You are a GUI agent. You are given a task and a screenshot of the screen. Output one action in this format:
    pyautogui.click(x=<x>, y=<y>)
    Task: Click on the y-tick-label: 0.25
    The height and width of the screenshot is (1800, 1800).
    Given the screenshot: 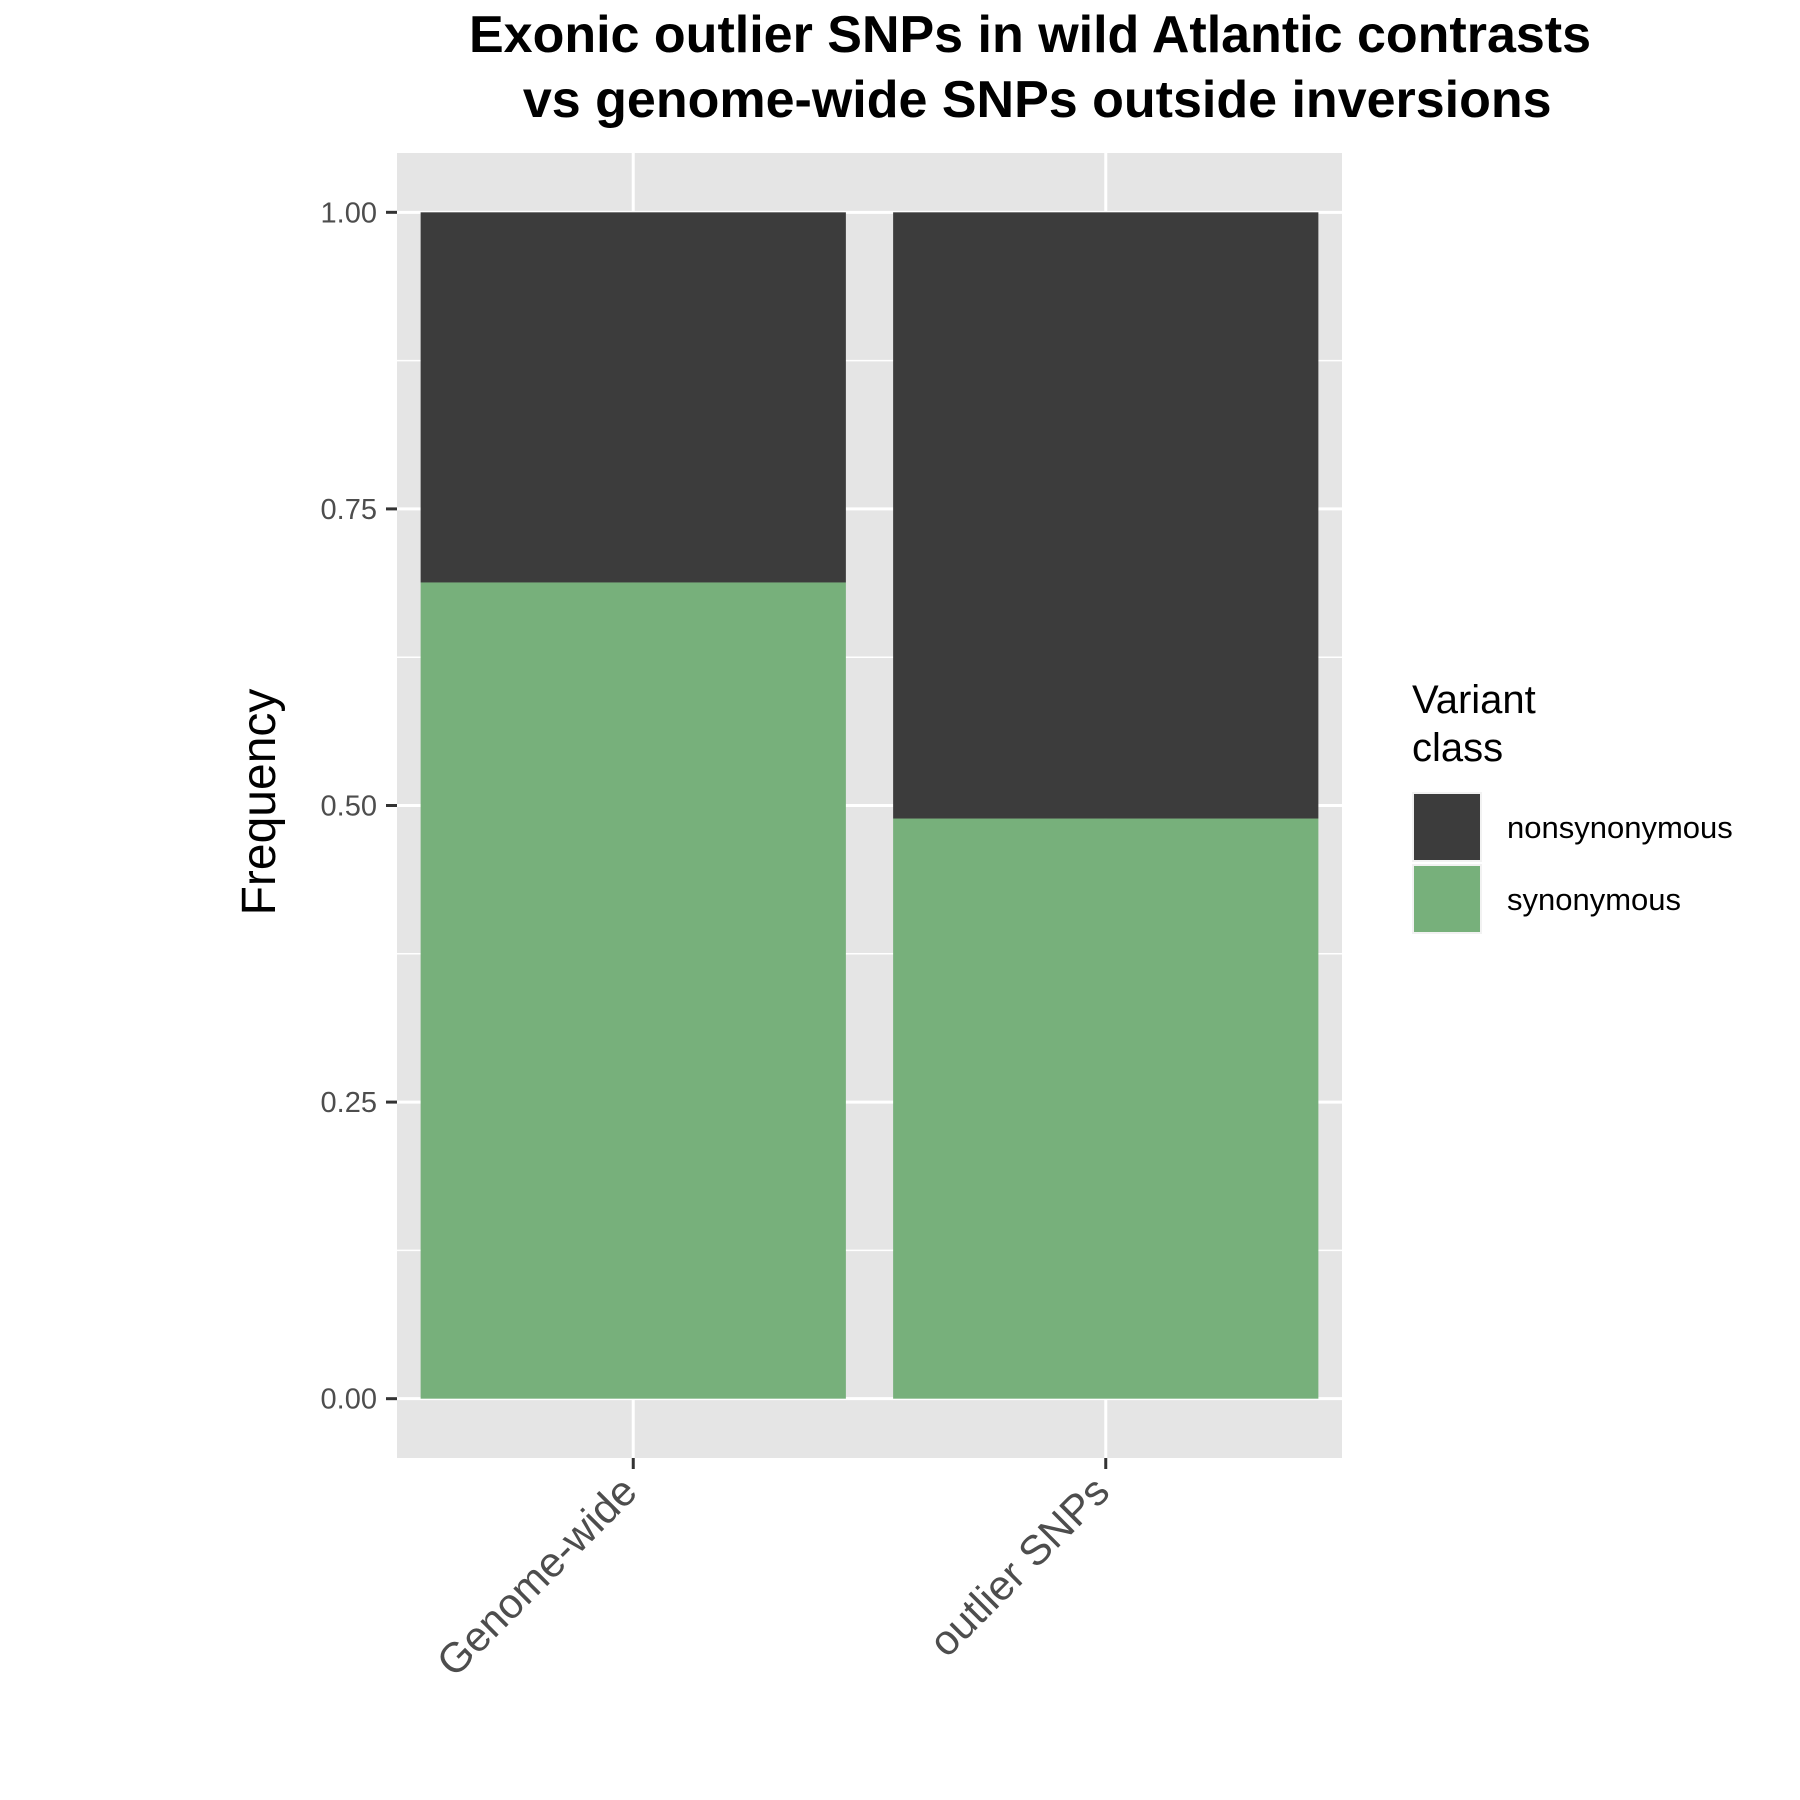 What is the action you would take?
    pyautogui.click(x=349, y=1103)
    